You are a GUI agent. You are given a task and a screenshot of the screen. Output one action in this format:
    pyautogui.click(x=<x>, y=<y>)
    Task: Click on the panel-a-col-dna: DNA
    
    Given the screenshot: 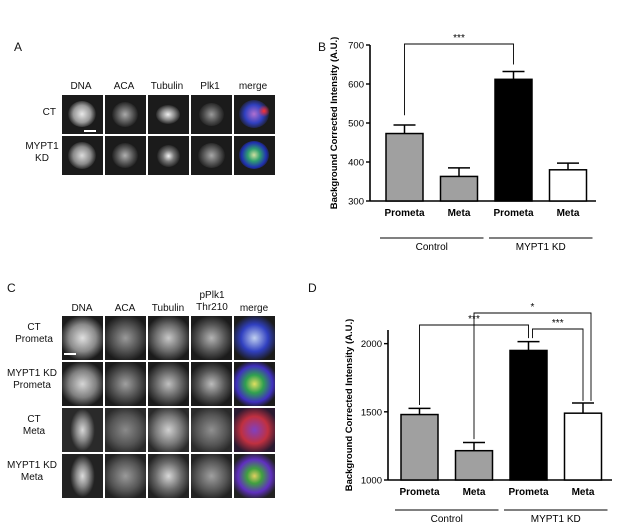 What is the action you would take?
    pyautogui.click(x=81, y=86)
    